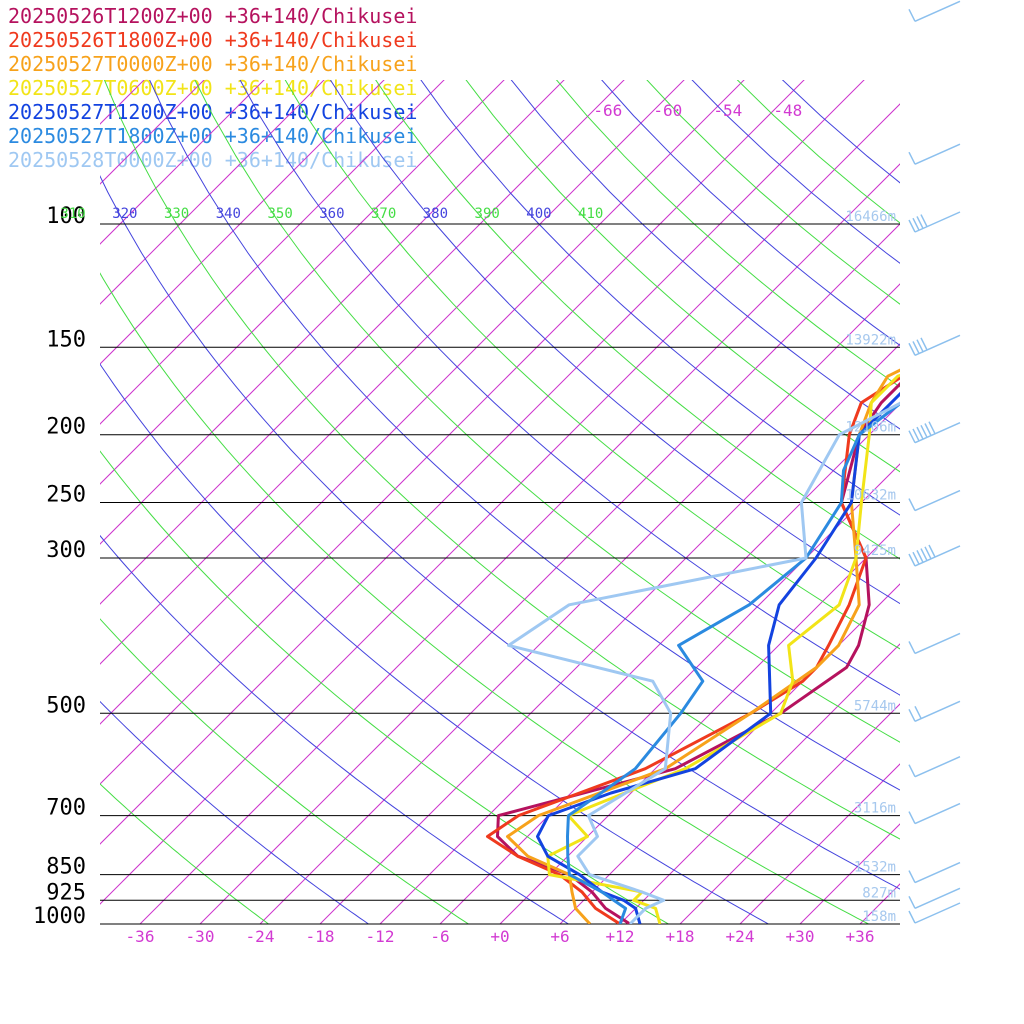 The image size is (1024, 1024). What do you see at coordinates (66, 427) in the screenshot?
I see `pressure-tick-label: 200` at bounding box center [66, 427].